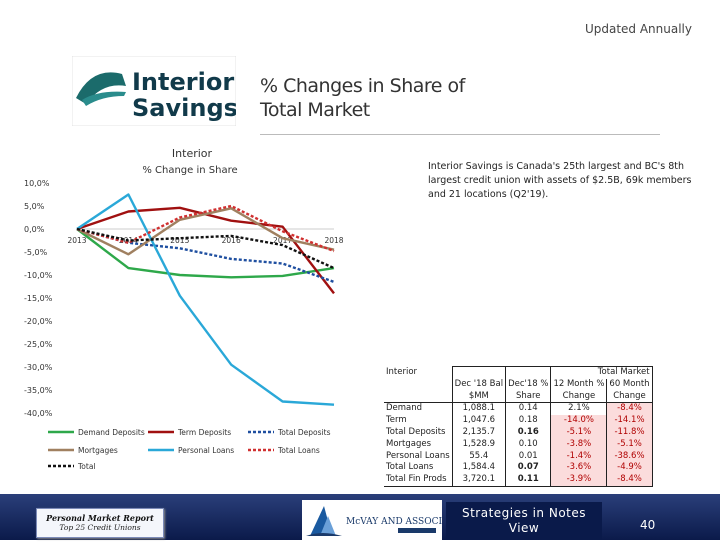 This screenshot has width=720, height=544. What do you see at coordinates (478, 480) in the screenshot?
I see `table-cell-bal: 3,720.1` at bounding box center [478, 480].